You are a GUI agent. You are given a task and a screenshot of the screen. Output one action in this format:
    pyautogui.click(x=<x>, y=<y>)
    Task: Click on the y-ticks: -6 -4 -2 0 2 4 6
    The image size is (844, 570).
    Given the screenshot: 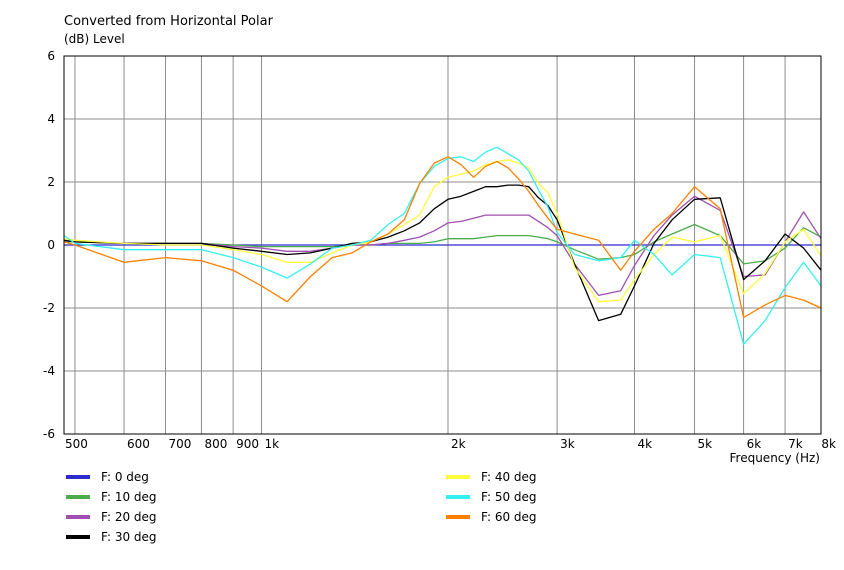 What is the action you would take?
    pyautogui.click(x=49, y=245)
    